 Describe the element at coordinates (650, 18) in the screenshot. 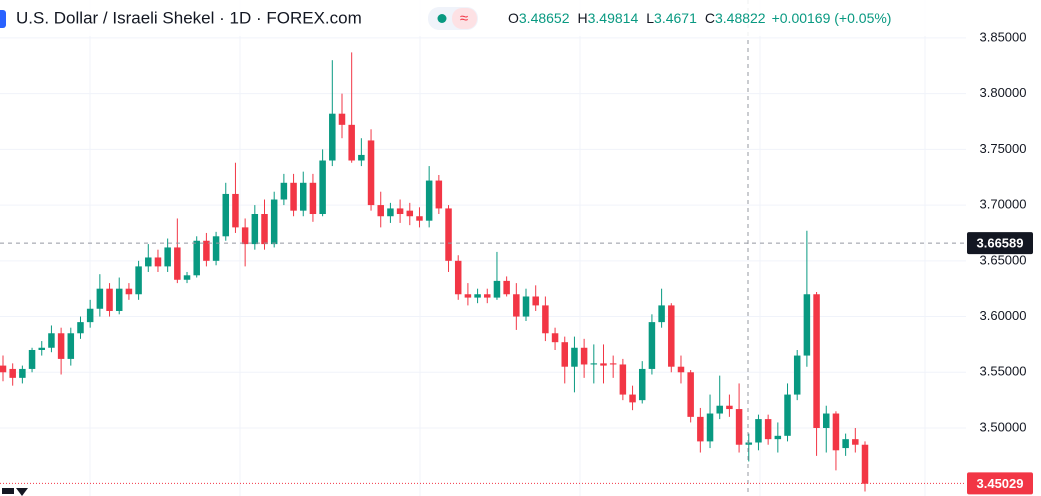

I see `ohlc-letter: L` at that location.